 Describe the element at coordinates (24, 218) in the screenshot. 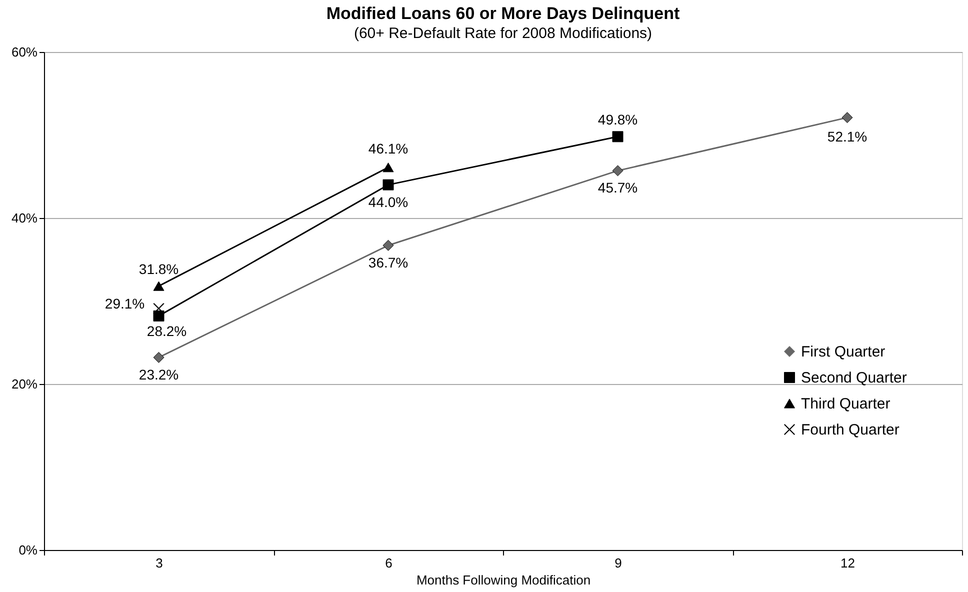

I see `y-tick-label: 40%` at that location.